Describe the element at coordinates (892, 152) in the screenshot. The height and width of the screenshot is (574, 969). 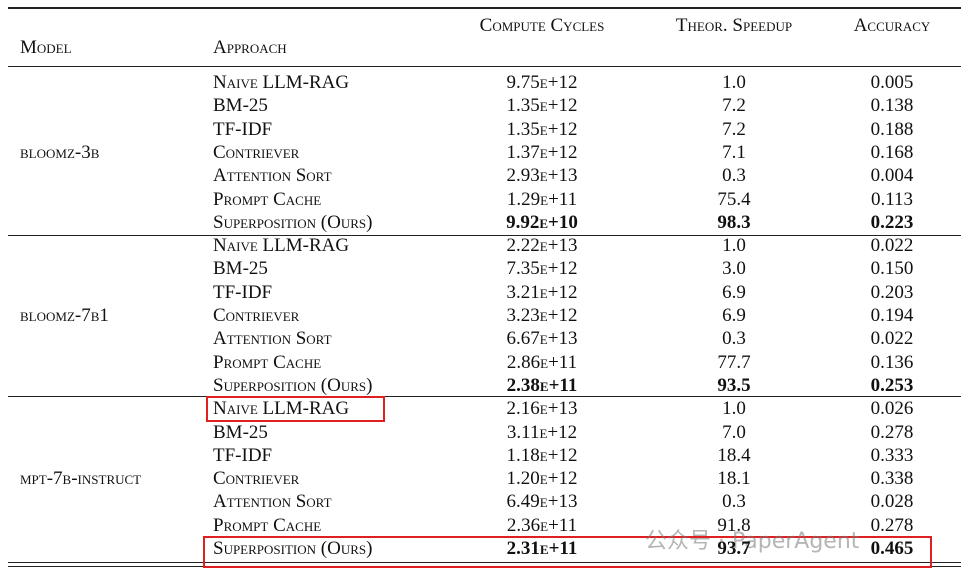
I see `cell-value: 0.168` at that location.